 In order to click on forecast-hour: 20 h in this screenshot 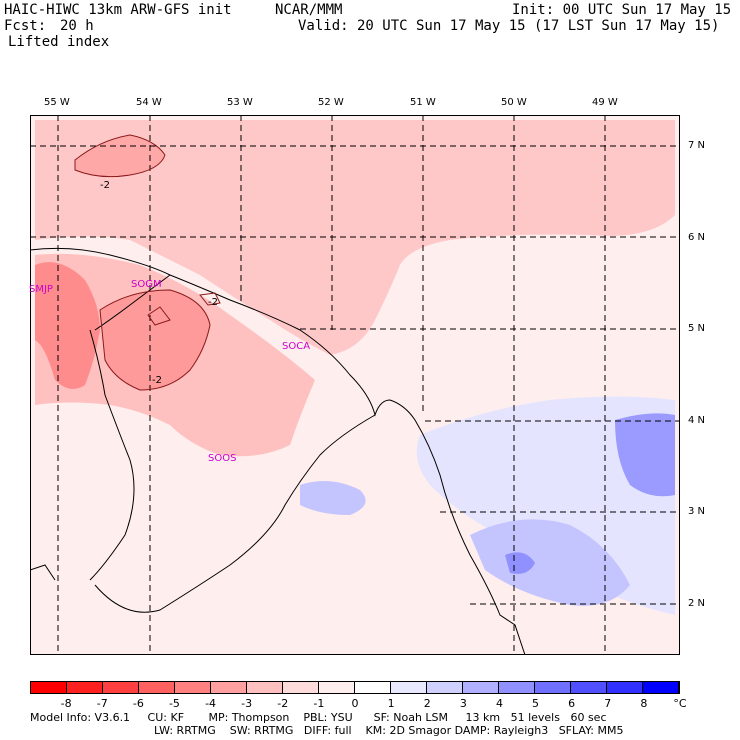, I will do `click(77, 26)`.